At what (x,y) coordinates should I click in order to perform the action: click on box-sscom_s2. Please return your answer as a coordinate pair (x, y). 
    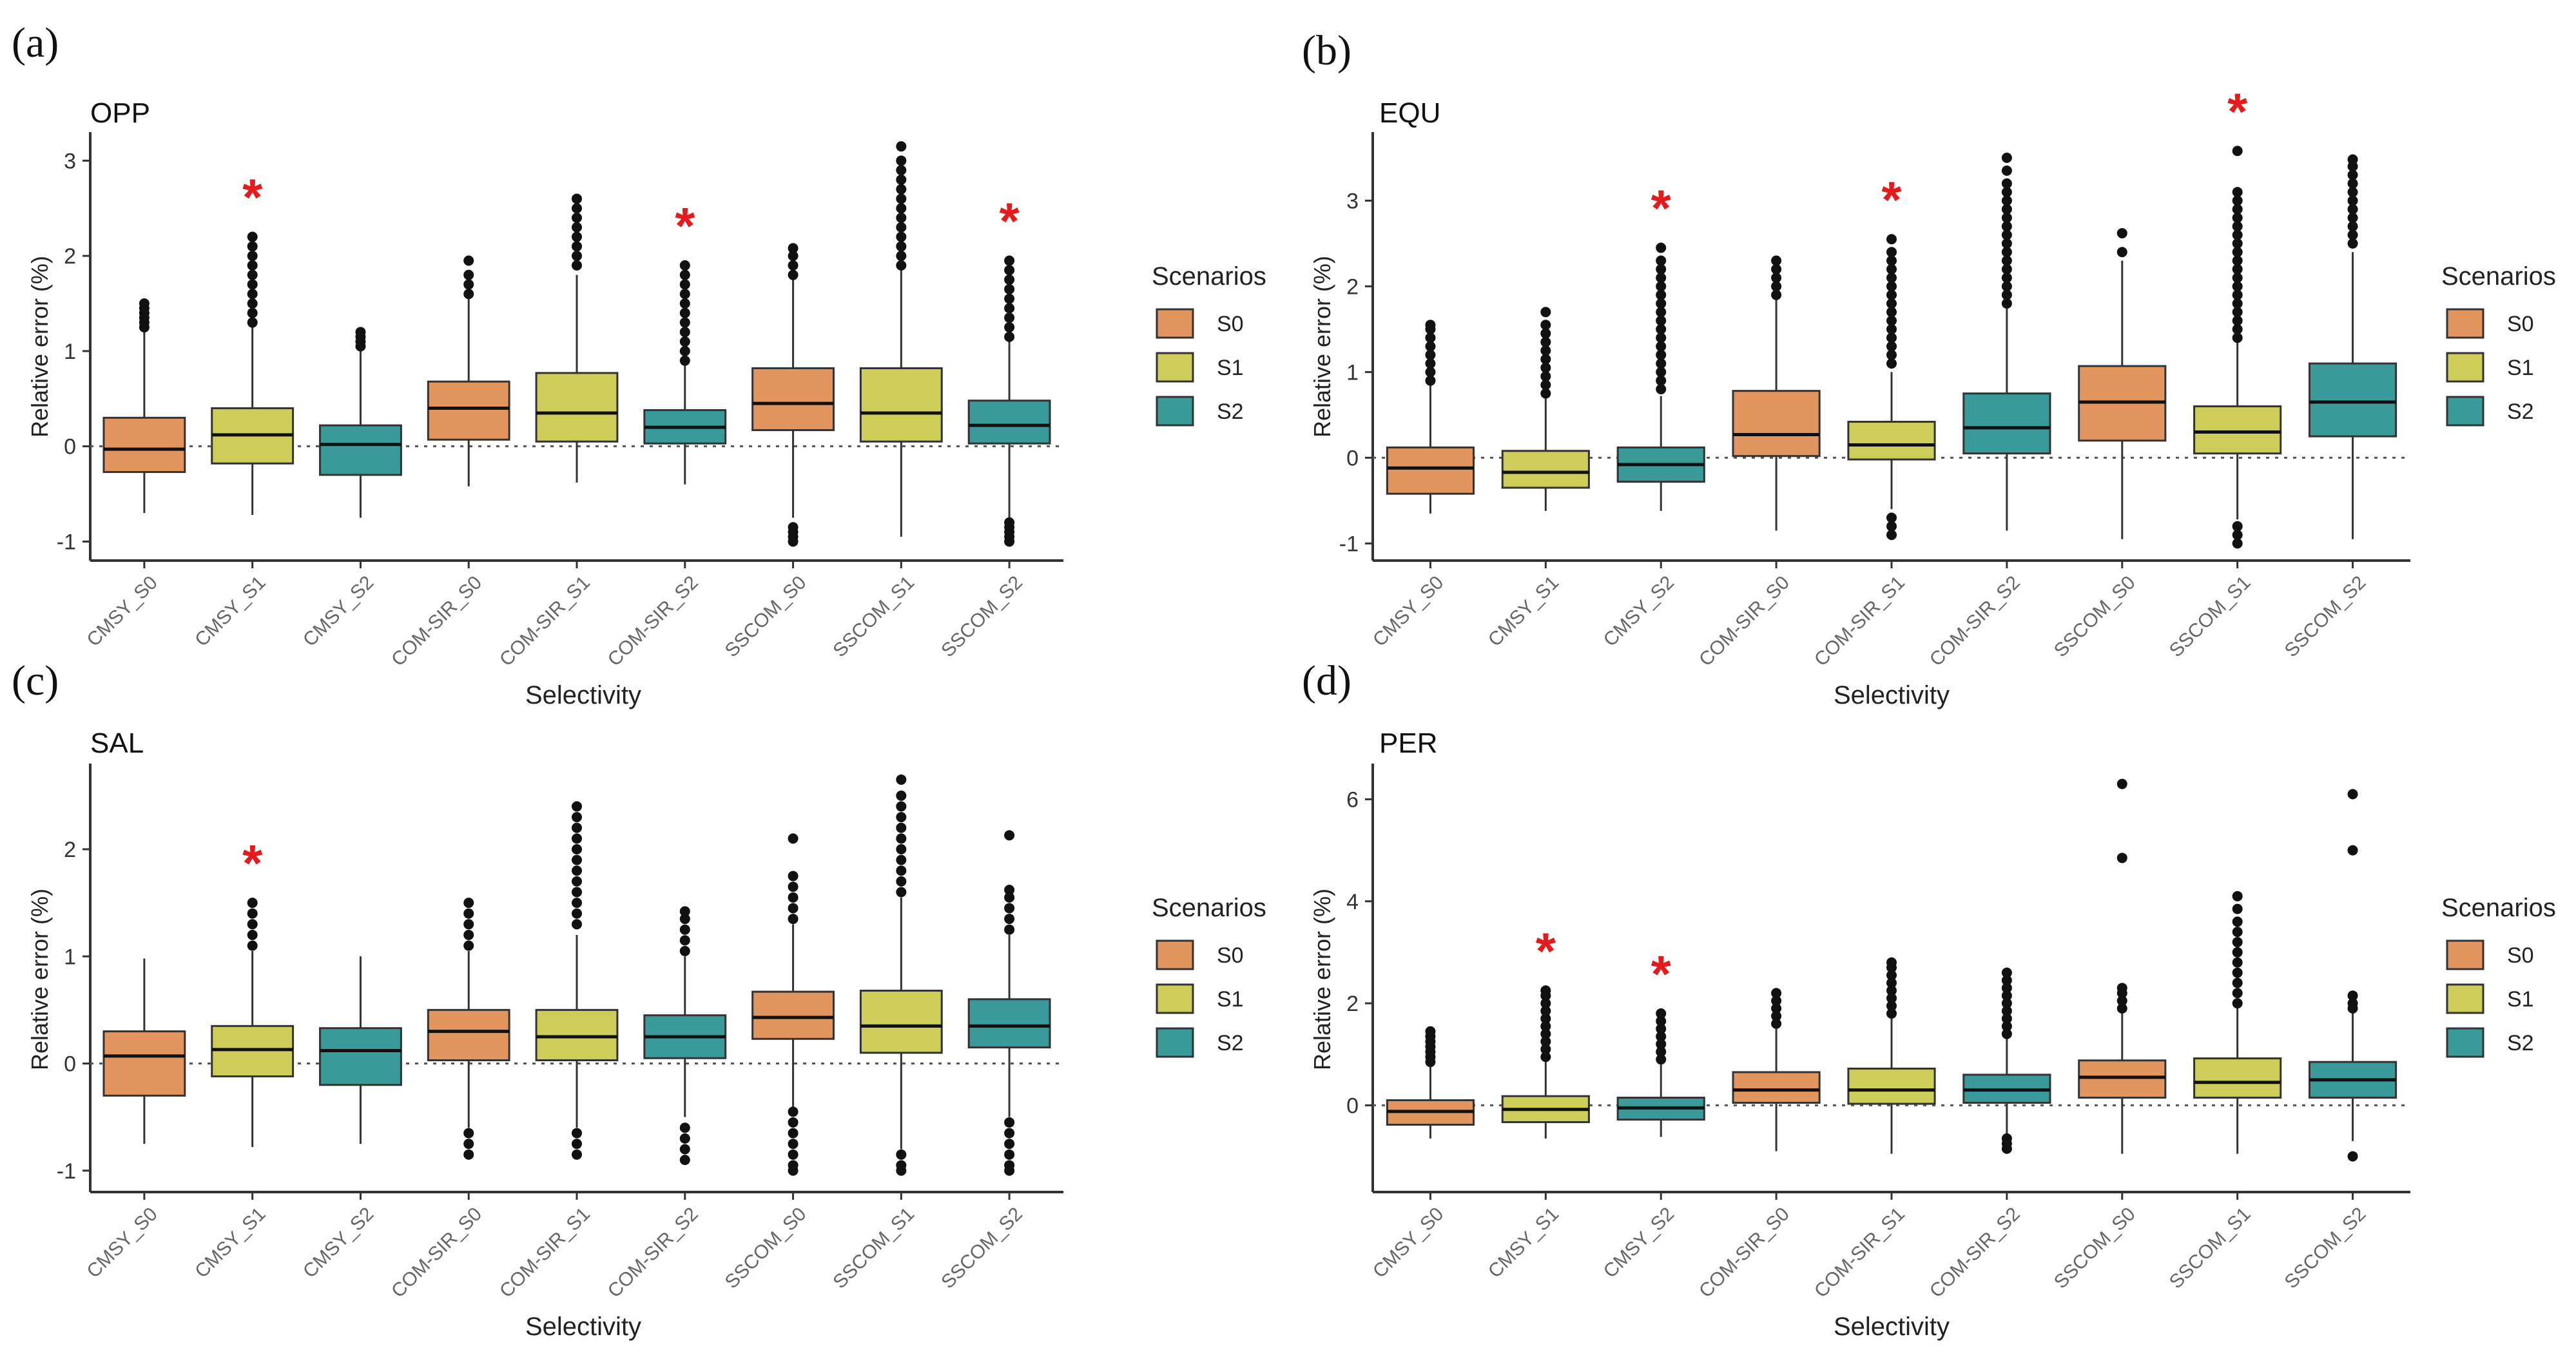
    Looking at the image, I should click on (2352, 400).